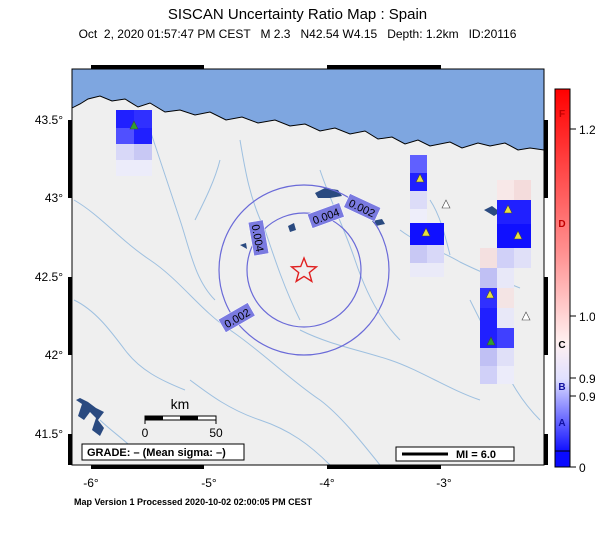 Image resolution: width=595 pixels, height=540 pixels. What do you see at coordinates (182, 418) in the screenshot?
I see `scale-bar: km 0 50` at bounding box center [182, 418].